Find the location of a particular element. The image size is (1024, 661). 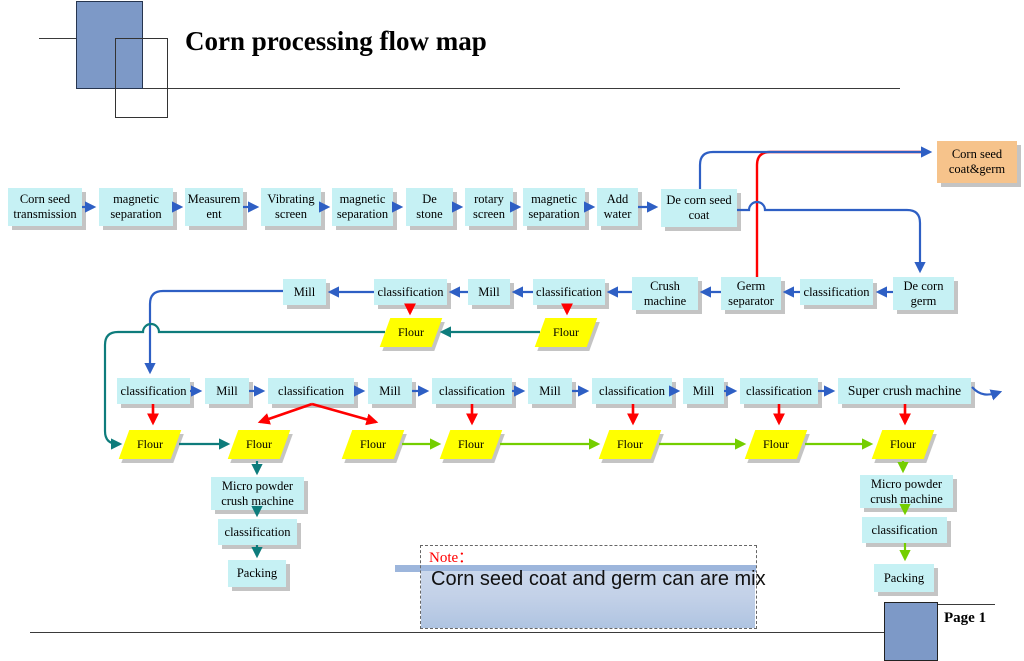

node-packing-left: Packing is located at coordinates (257, 573).